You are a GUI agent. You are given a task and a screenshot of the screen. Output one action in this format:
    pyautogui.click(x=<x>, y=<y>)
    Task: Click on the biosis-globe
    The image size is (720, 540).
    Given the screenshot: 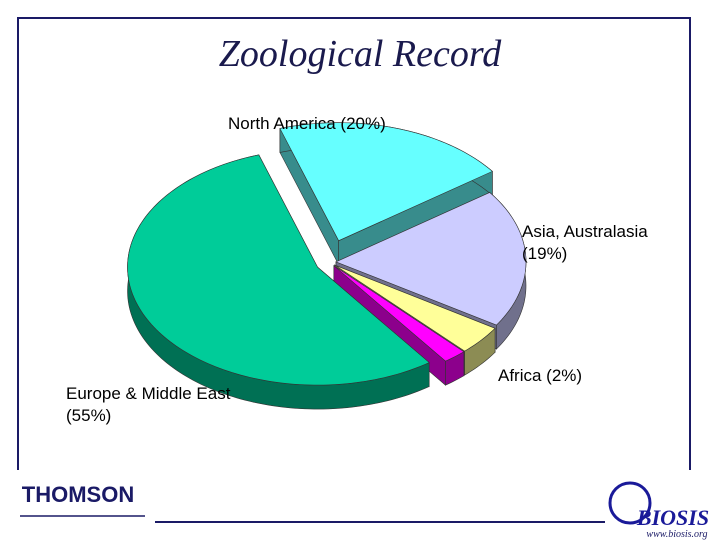 What is the action you would take?
    pyautogui.click(x=630, y=503)
    